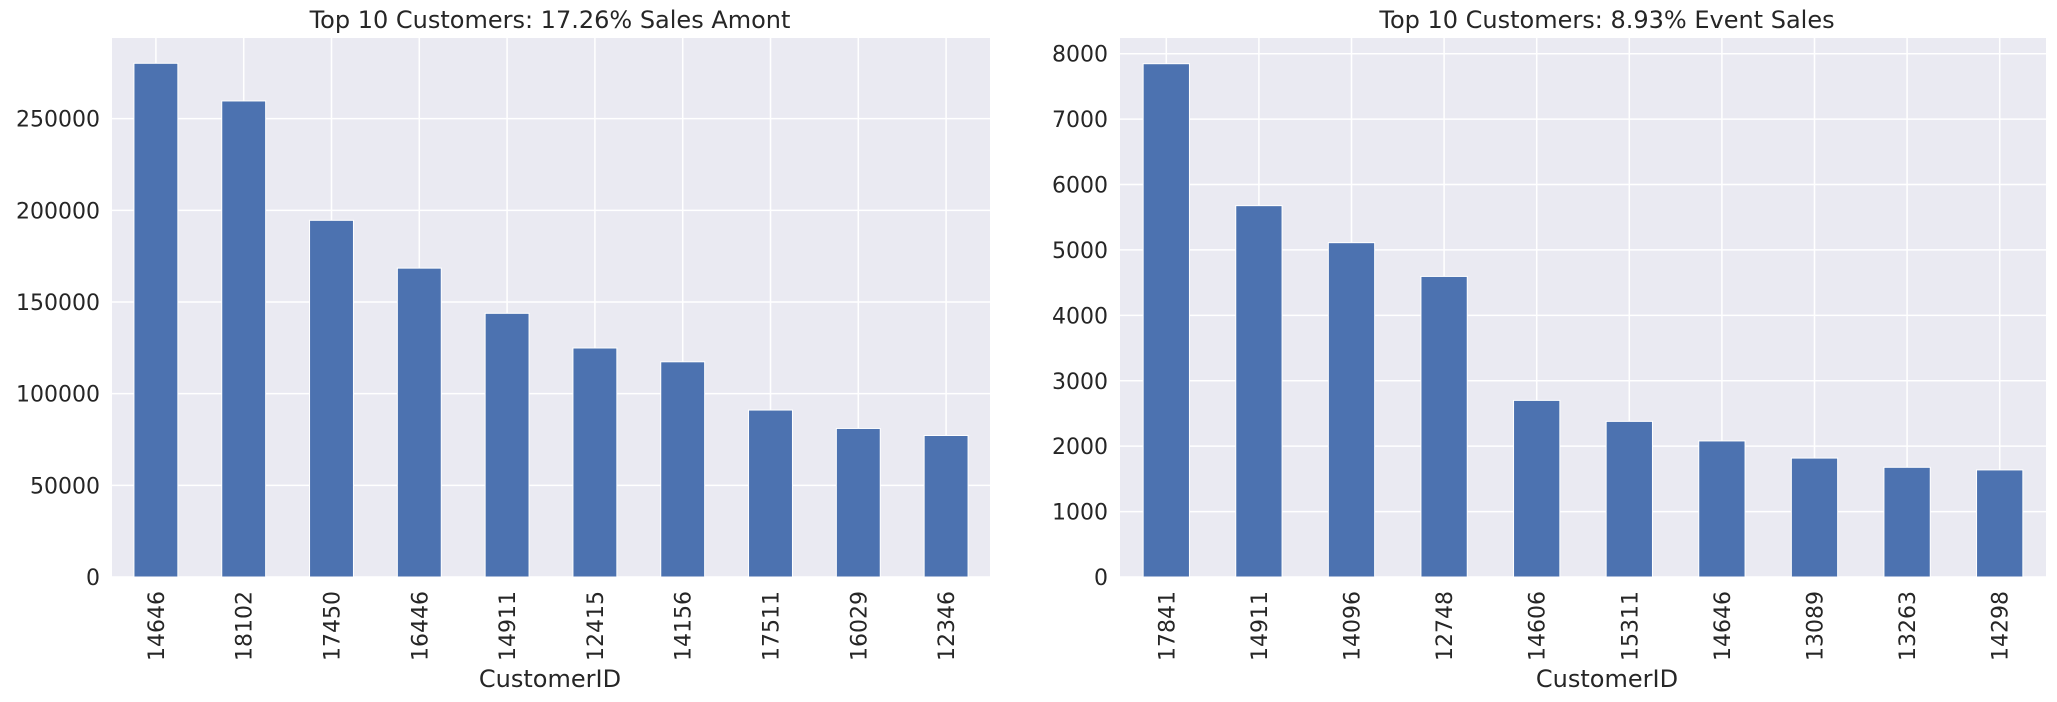 The width and height of the screenshot is (2057, 702). I want to click on x-tick-label: 17841, so click(1167, 626).